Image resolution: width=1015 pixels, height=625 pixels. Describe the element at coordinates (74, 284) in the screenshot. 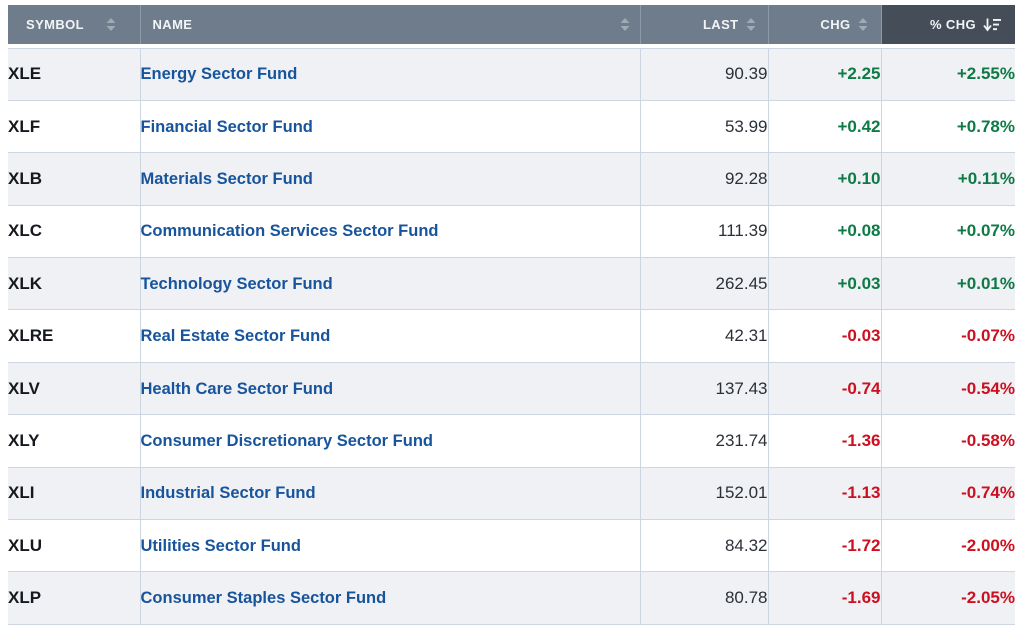

I see `symbol-cell: XLK` at that location.